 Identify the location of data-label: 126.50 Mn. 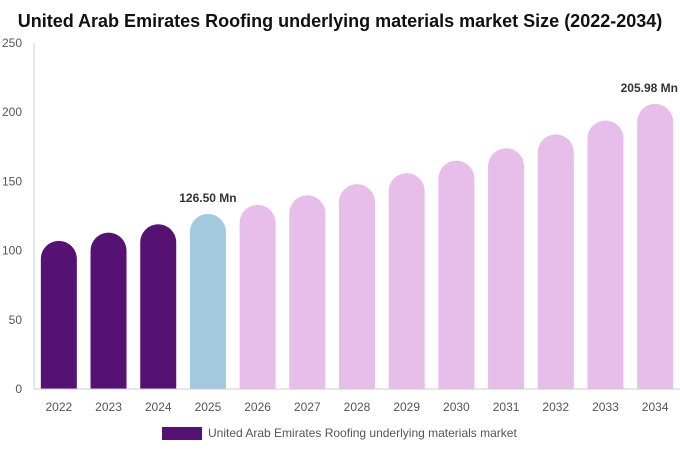
(207, 198).